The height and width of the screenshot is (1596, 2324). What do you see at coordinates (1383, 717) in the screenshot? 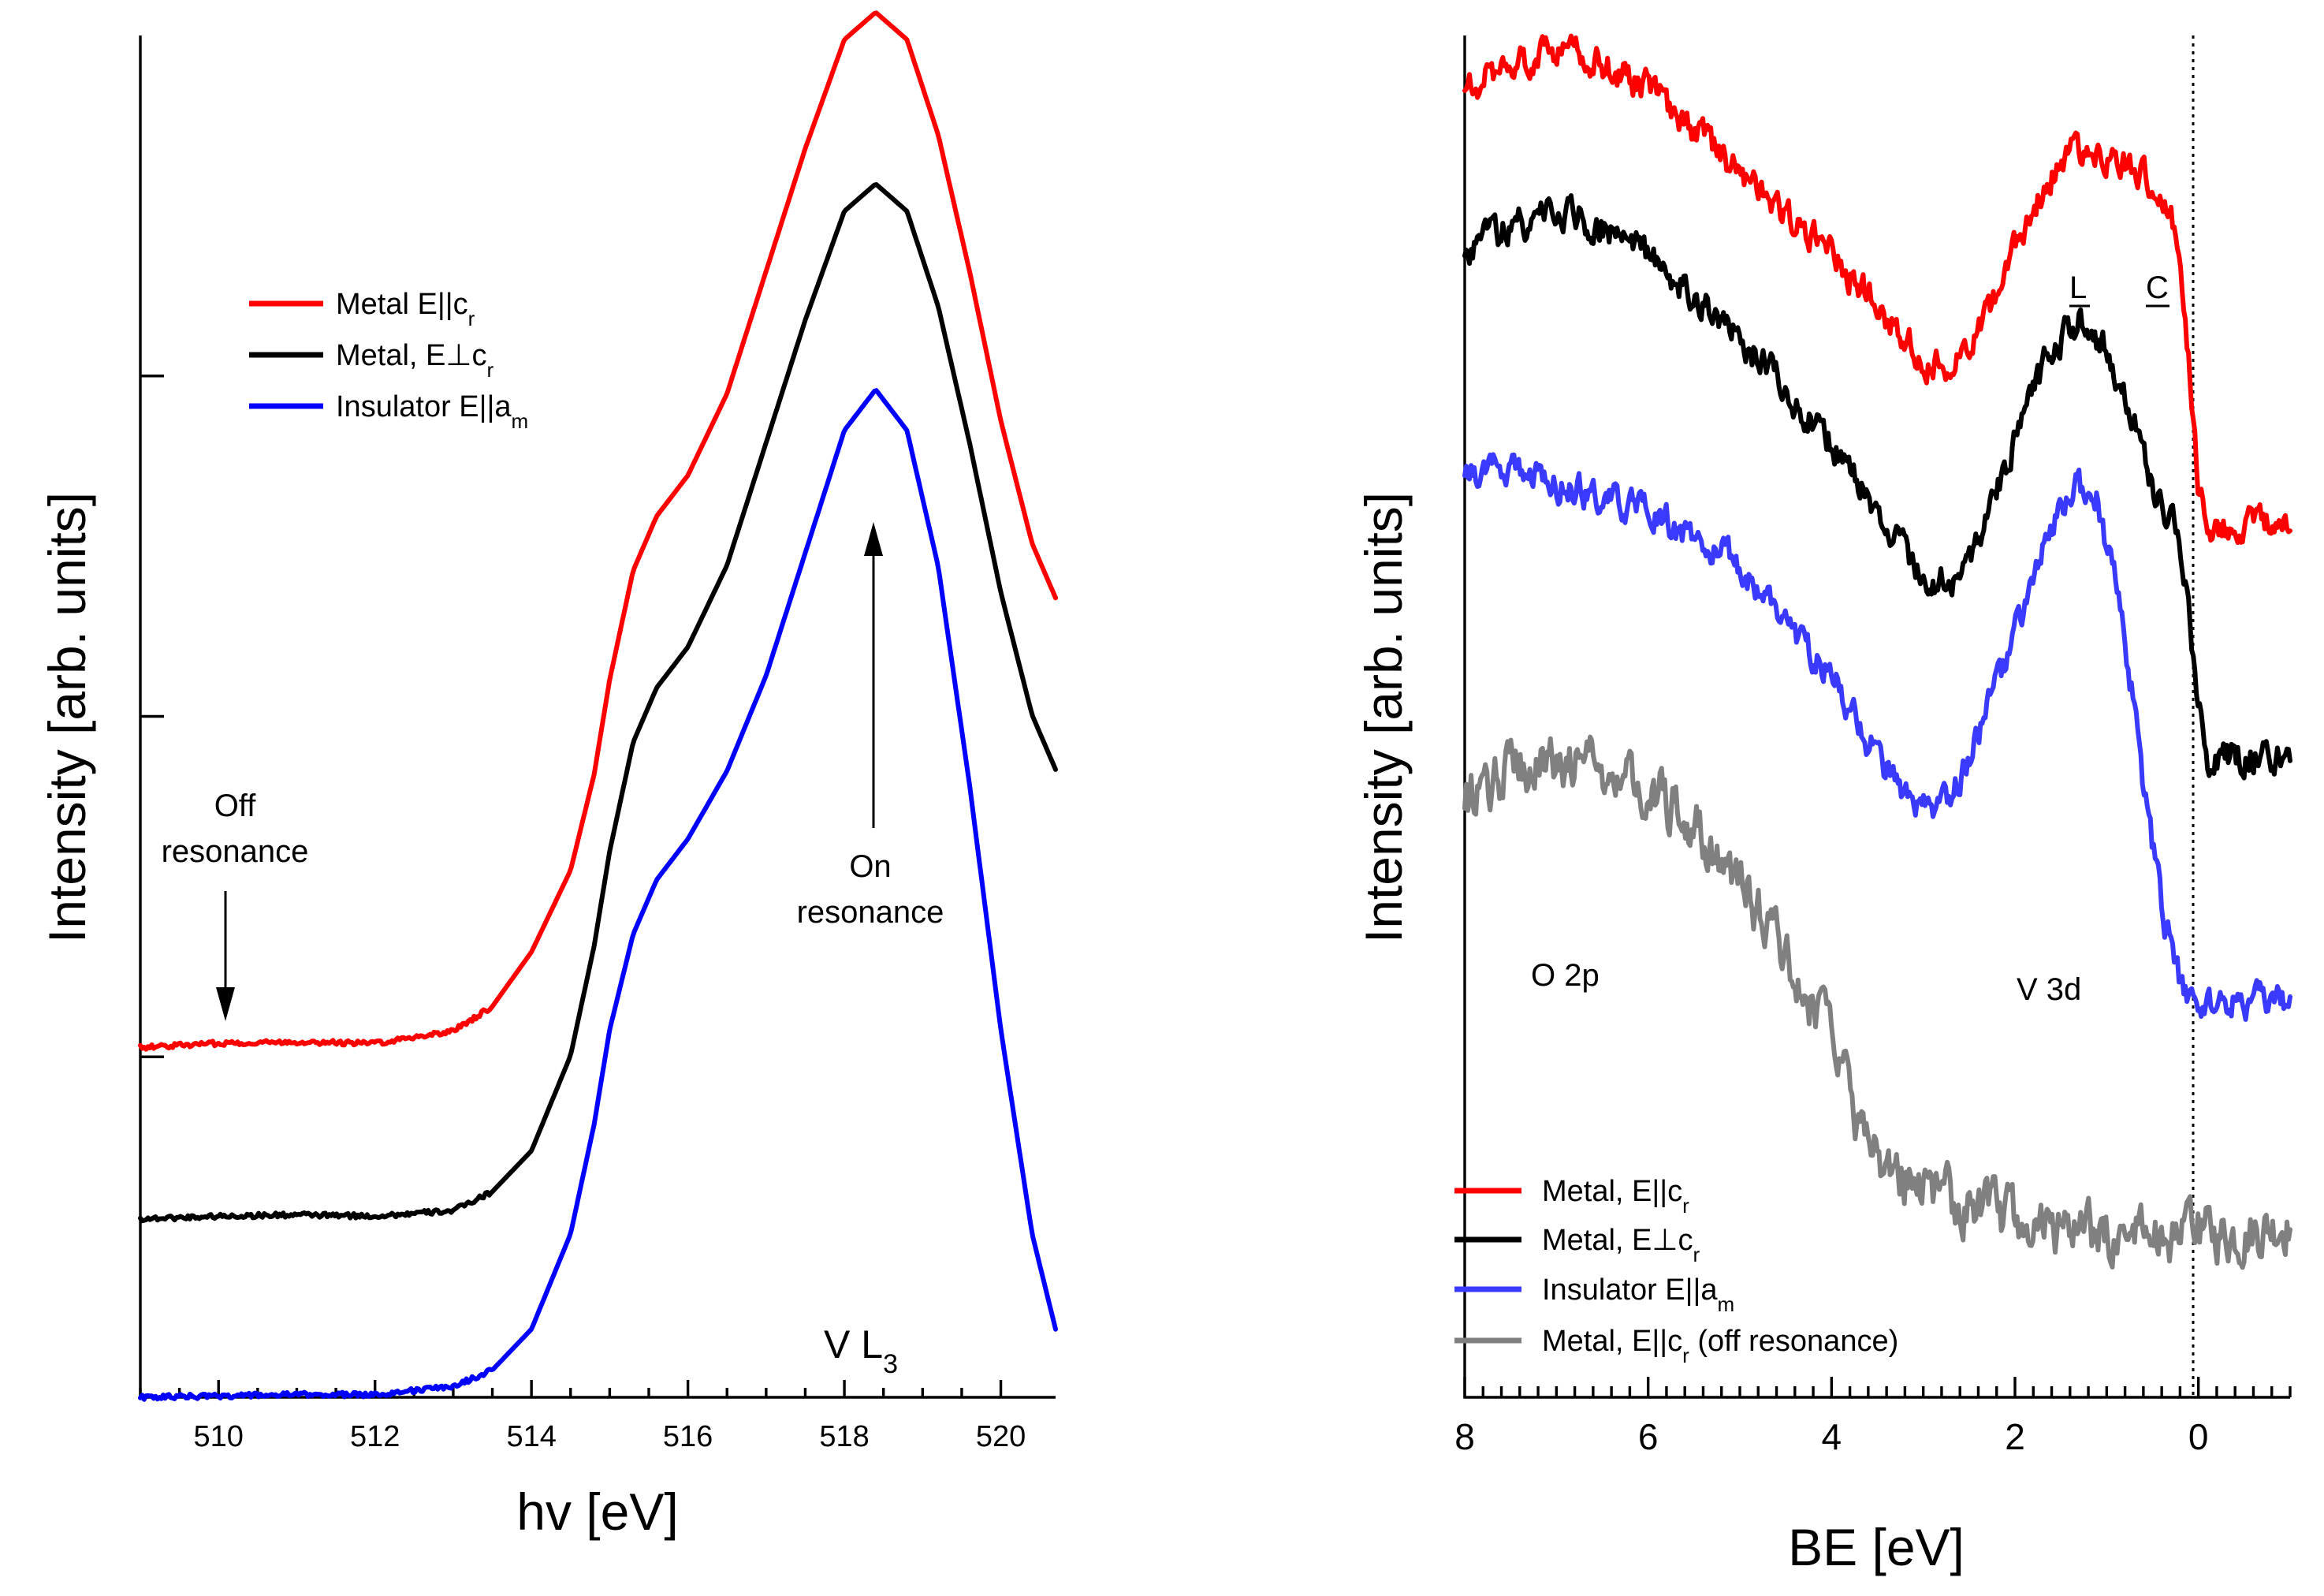
I see `right-y-axis-label: Intensity [arb. units]` at bounding box center [1383, 717].